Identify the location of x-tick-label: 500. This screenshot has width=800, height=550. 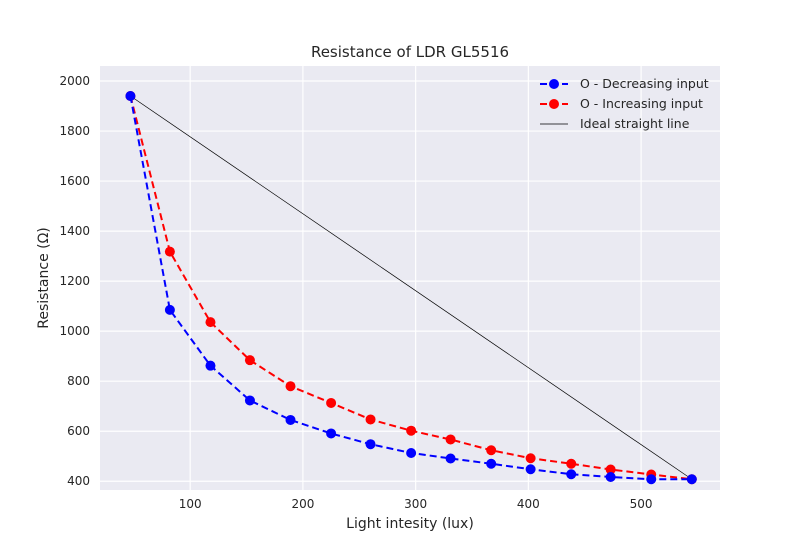
(641, 504).